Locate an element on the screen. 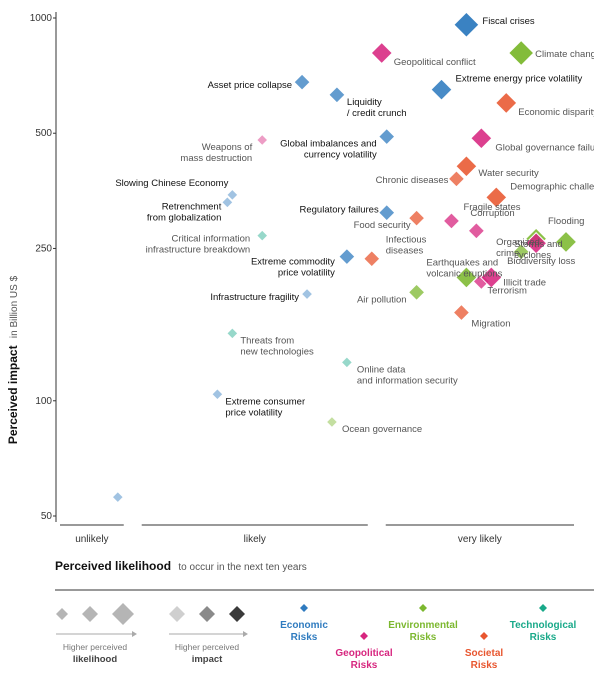 This screenshot has height=680, width=594. point-label: Infectious diseases is located at coordinates (406, 246).